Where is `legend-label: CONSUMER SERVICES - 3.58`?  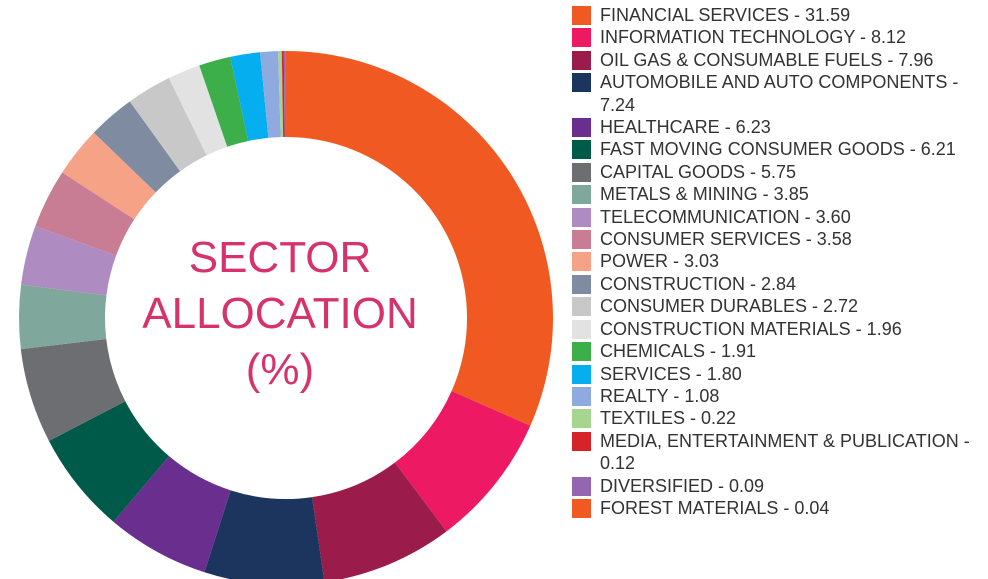
legend-label: CONSUMER SERVICES - 3.58 is located at coordinates (726, 239).